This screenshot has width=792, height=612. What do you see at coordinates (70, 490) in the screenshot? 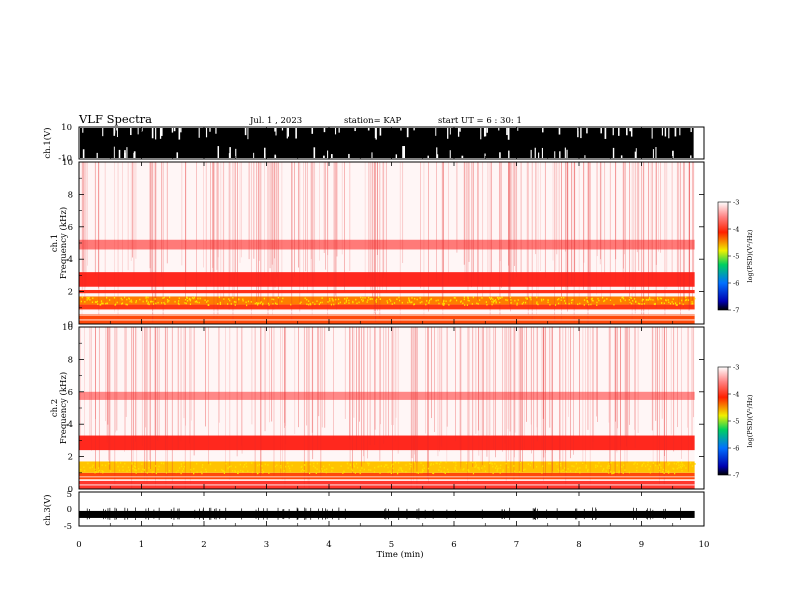
I see `freq-tick-label: 0` at bounding box center [70, 490].